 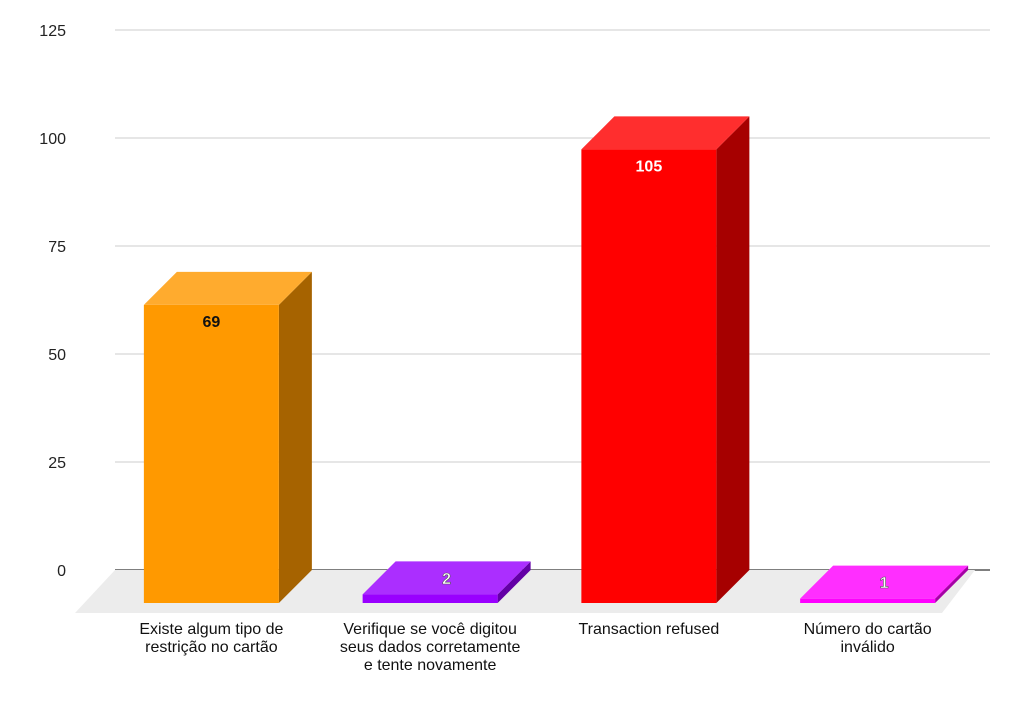 I want to click on y-tick-label: 125, so click(x=52, y=31).